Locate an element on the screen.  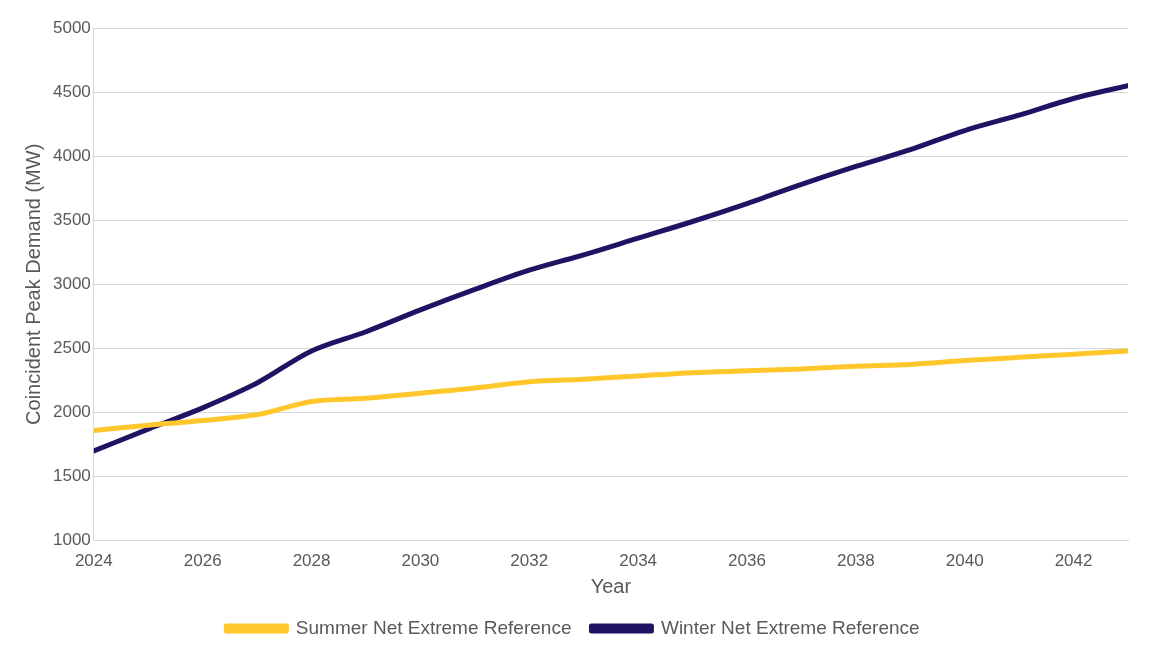
x-tick-label: 2042 is located at coordinates (1073, 561).